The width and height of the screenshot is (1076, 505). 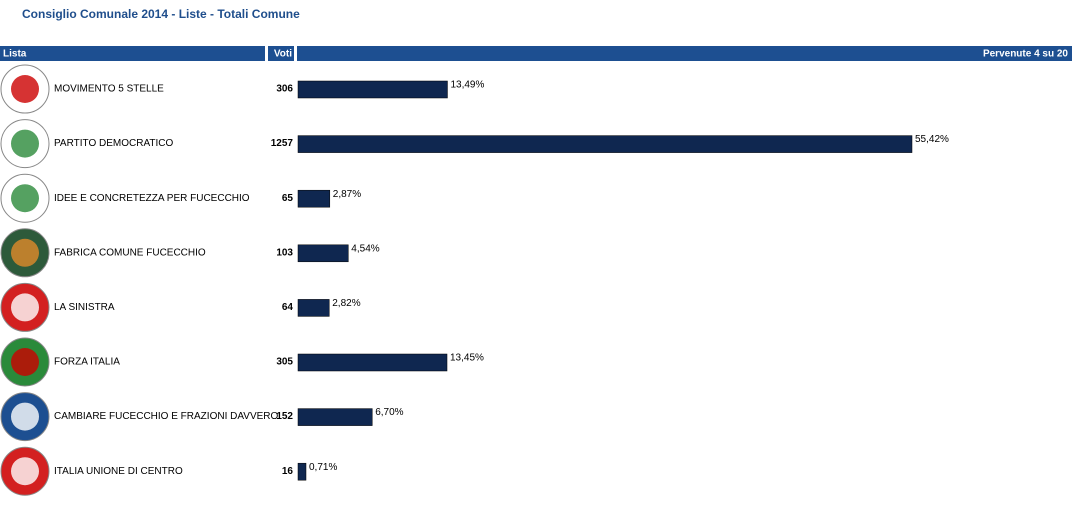 I want to click on list-name: MOVIMENTO 5 STELLE, so click(x=109, y=89).